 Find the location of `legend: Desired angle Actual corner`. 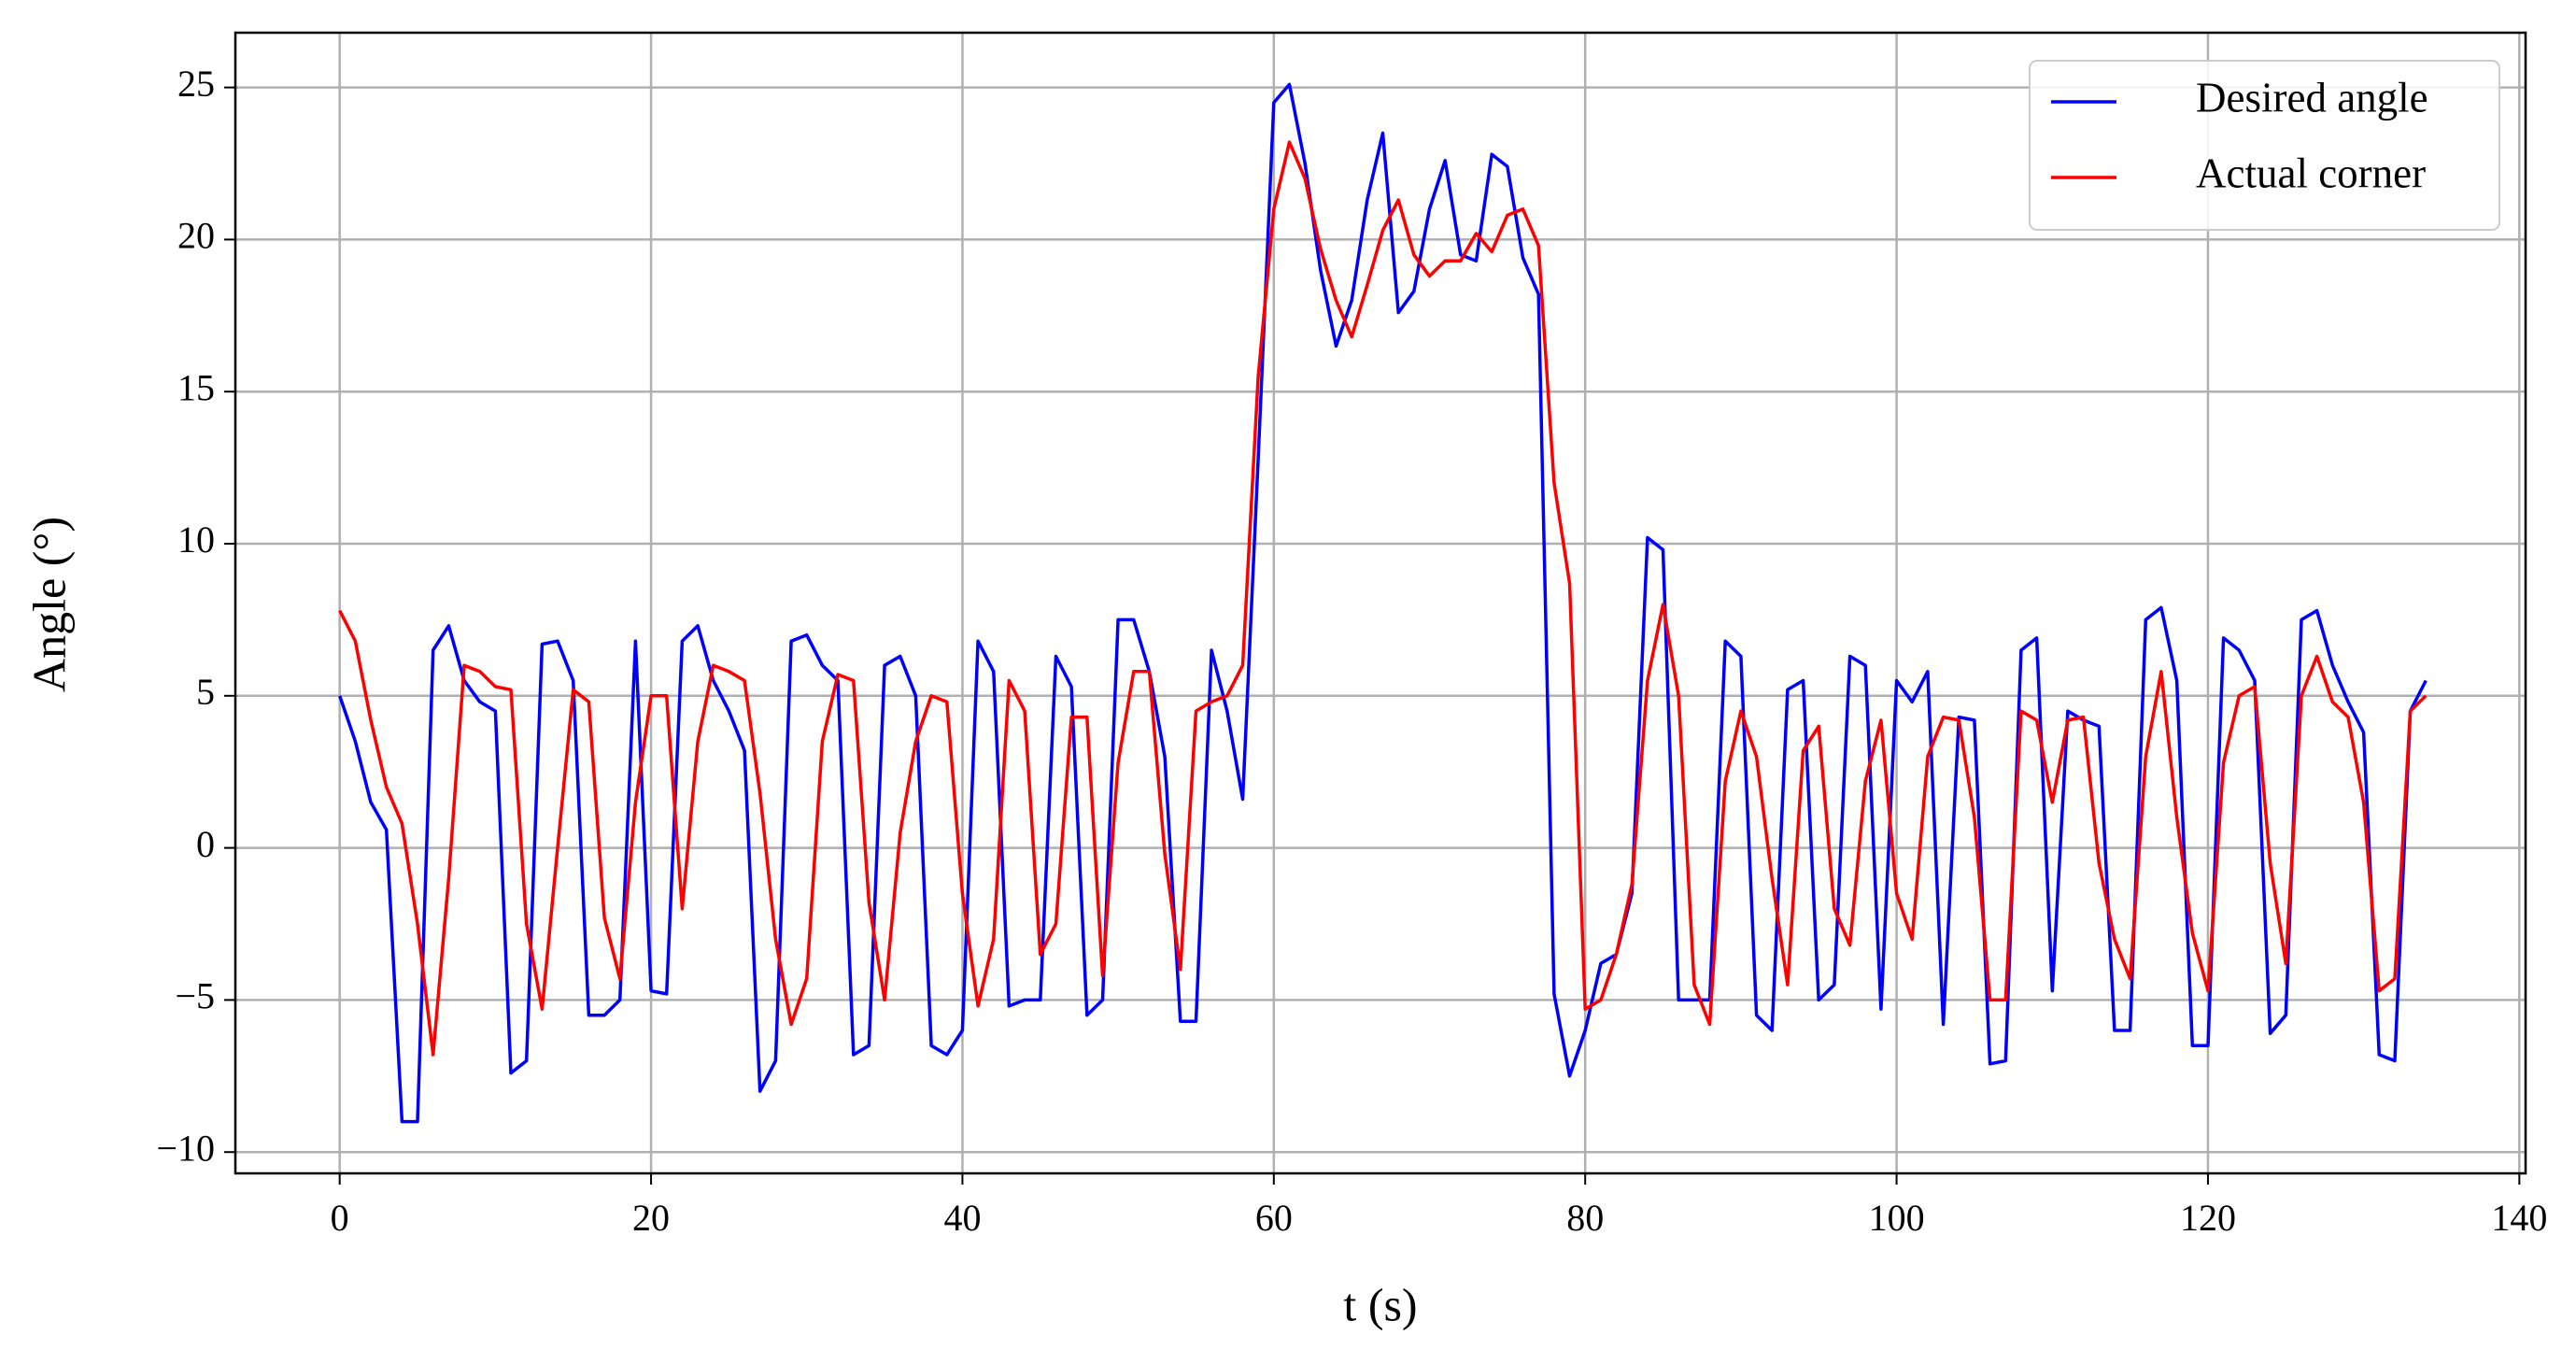

legend: Desired angle Actual corner is located at coordinates (2264, 145).